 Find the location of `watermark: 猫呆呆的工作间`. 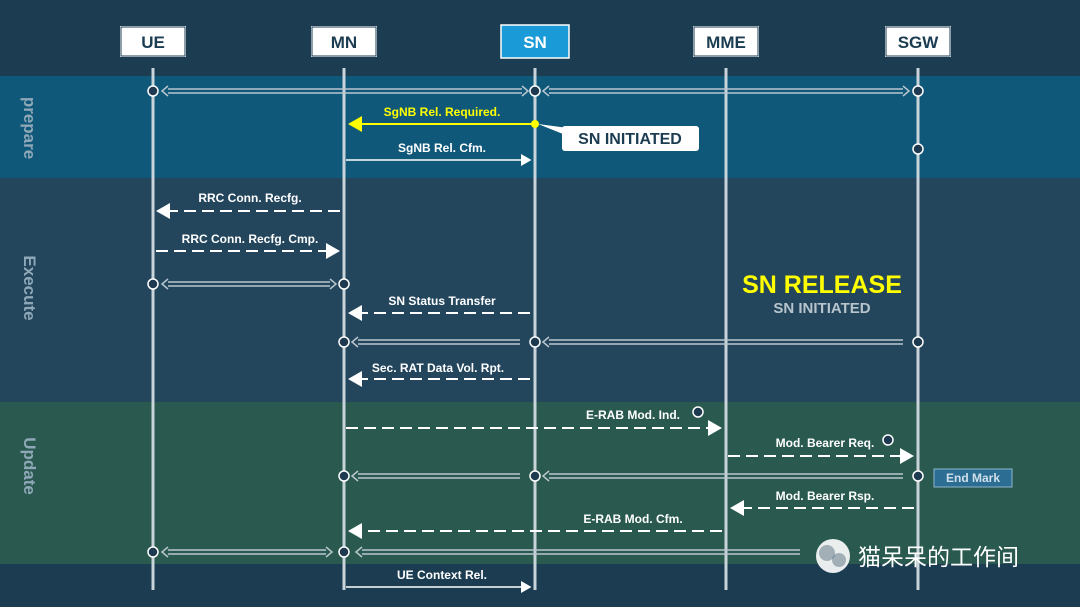

watermark: 猫呆呆的工作间 is located at coordinates (917, 556).